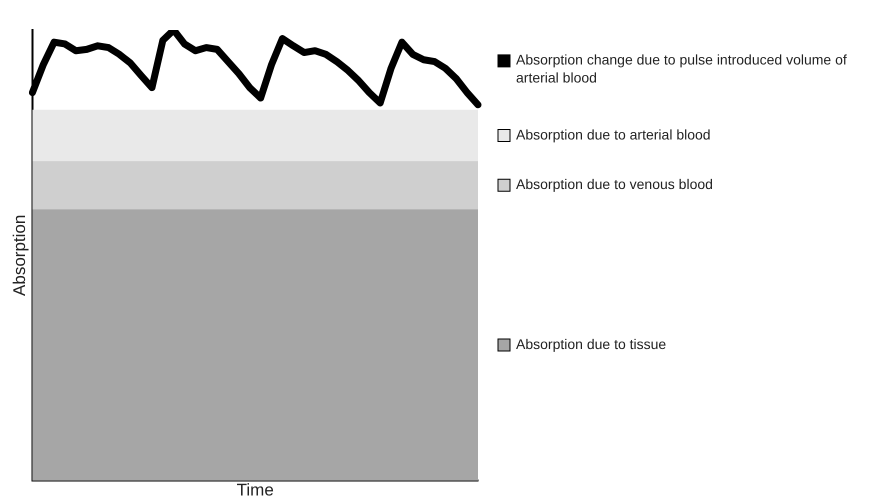  What do you see at coordinates (255, 490) in the screenshot?
I see `x-axis-title: Time` at bounding box center [255, 490].